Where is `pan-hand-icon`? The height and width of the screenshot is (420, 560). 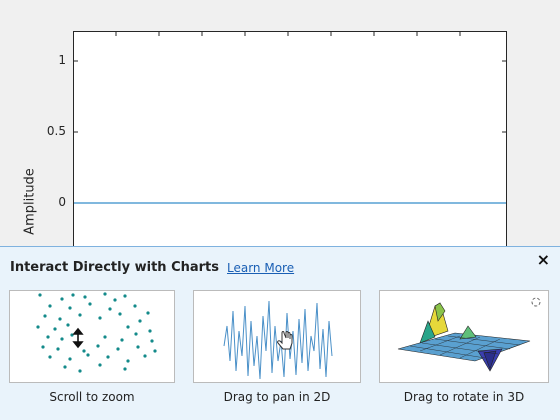 pan-hand-icon is located at coordinates (278, 340).